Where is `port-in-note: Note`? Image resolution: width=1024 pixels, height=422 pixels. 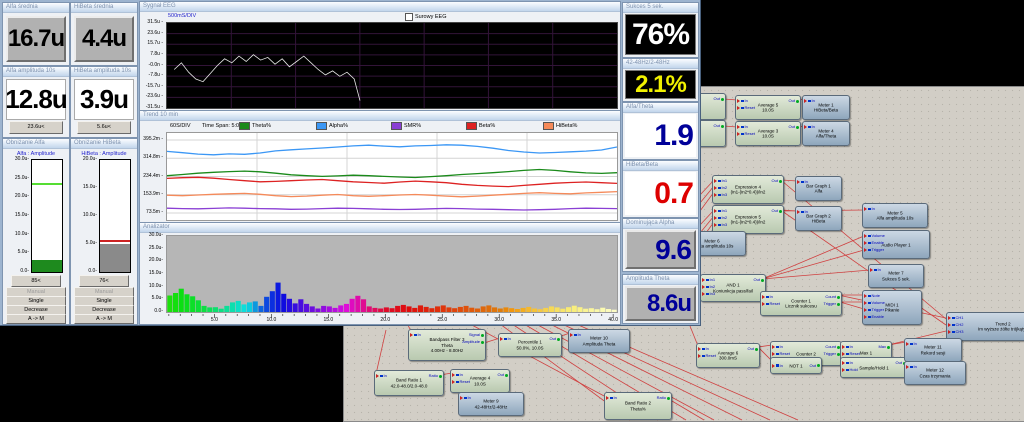 port-in-note: Note is located at coordinates (872, 296).